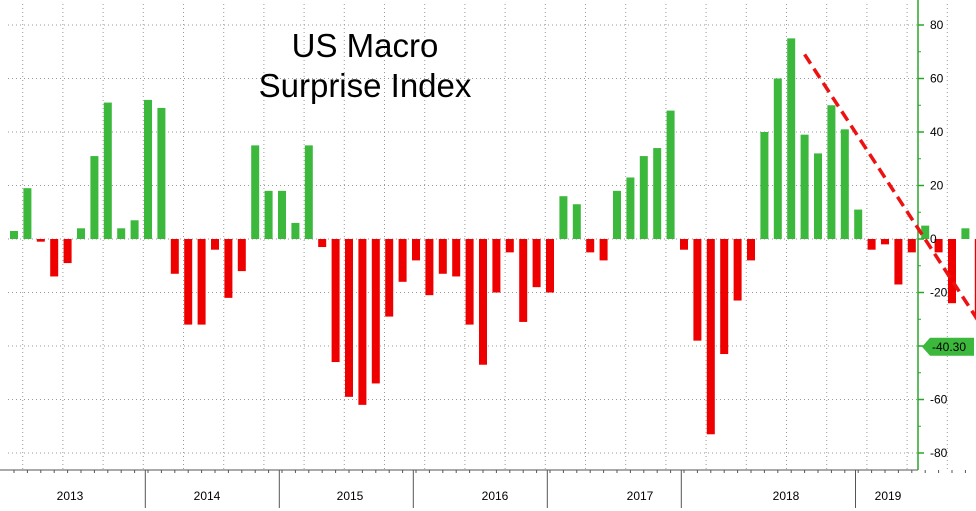 The image size is (976, 511). Describe the element at coordinates (365, 66) in the screenshot. I see `chart-title: US Macro Surprise Index` at that location.